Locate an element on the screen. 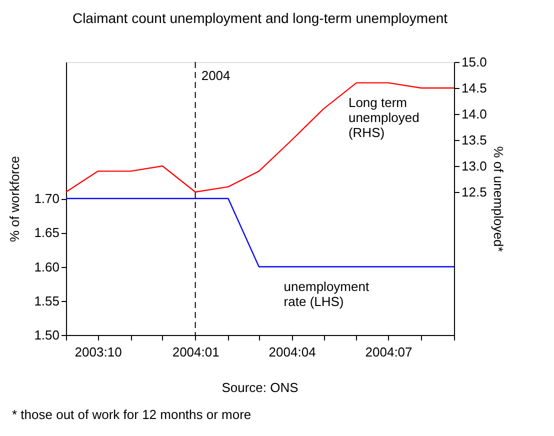 Image resolution: width=554 pixels, height=436 pixels. y-tick-label: 1.50 is located at coordinates (47, 335).